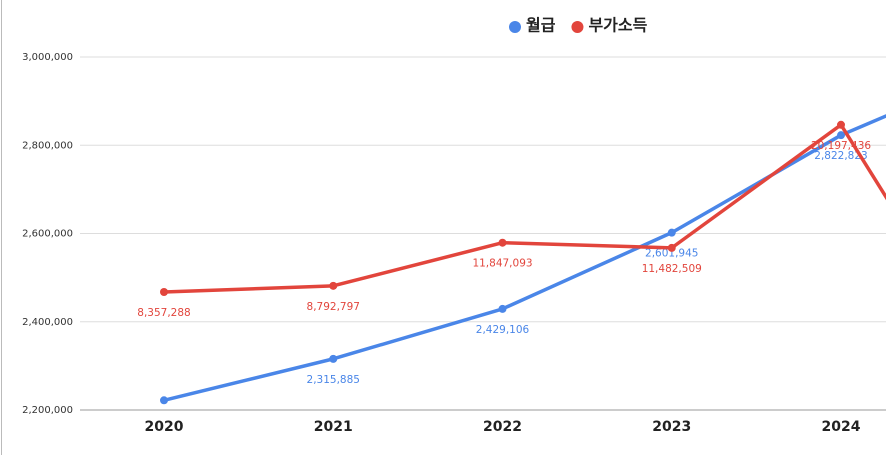 The image size is (886, 455). Describe the element at coordinates (840, 156) in the screenshot. I see `data-label: 2,822,823` at that location.